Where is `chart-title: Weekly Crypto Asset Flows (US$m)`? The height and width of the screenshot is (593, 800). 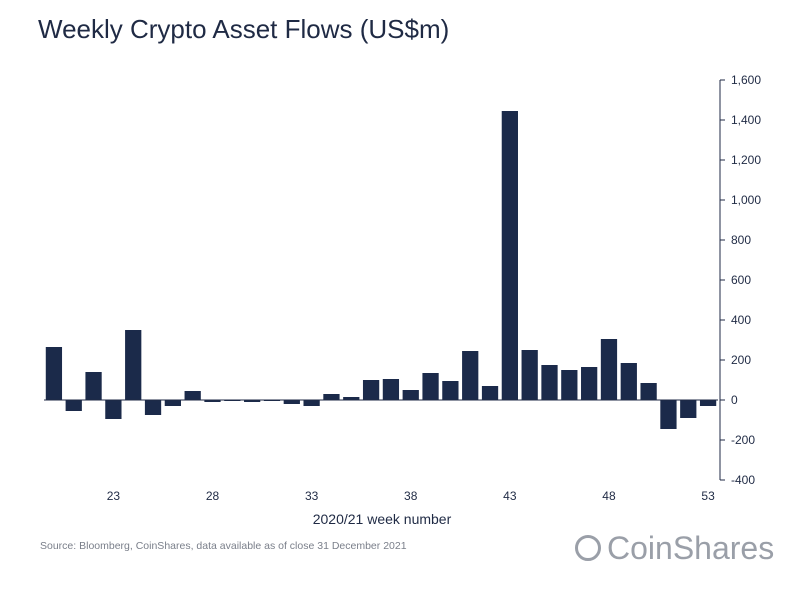 chart-title: Weekly Crypto Asset Flows (US$m) is located at coordinates (244, 29).